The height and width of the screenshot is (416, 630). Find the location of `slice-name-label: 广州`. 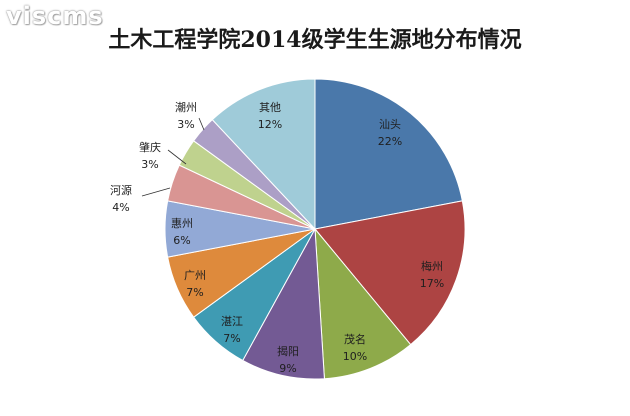

slice-name-label: 广州 is located at coordinates (195, 275).